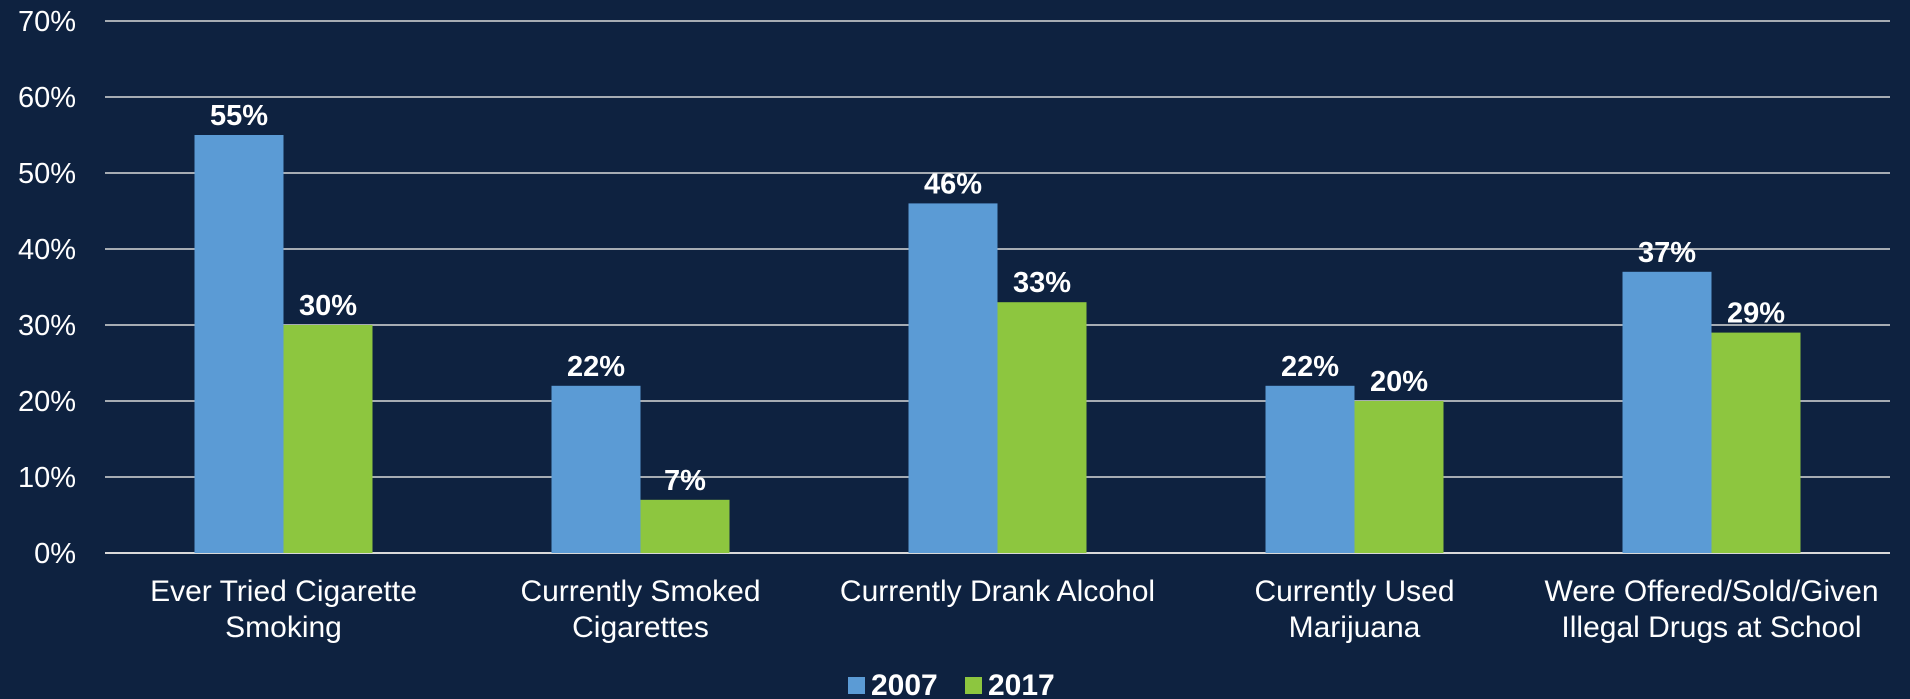 The image size is (1910, 699). What do you see at coordinates (328, 306) in the screenshot?
I see `data-label: 30%` at bounding box center [328, 306].